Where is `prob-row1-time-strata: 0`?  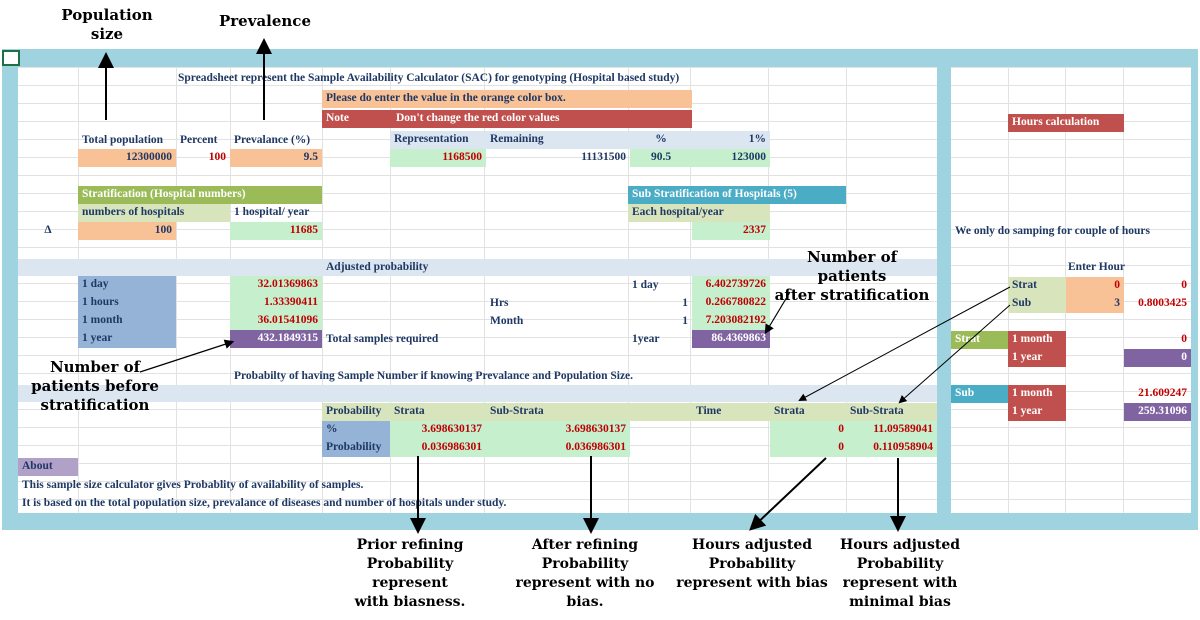 prob-row1-time-strata: 0 is located at coordinates (809, 430).